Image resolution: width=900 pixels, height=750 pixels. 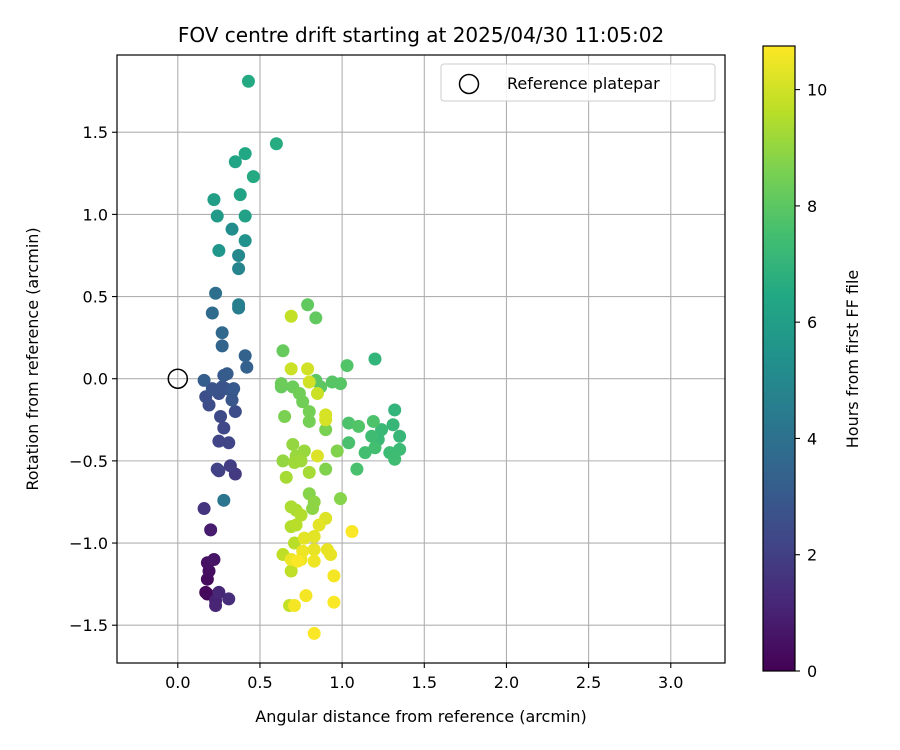 I want to click on x-axis-ticks: 0.0 0.5 1.0 1.5 2.0 2.5 3.0, so click(x=424, y=677).